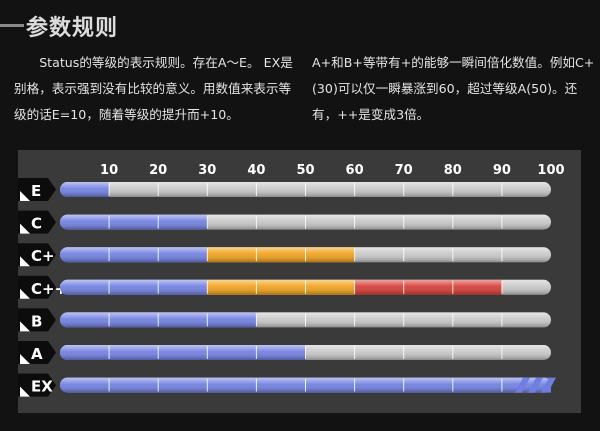  What do you see at coordinates (502, 170) in the screenshot?
I see `x-tick-label: 90` at bounding box center [502, 170].